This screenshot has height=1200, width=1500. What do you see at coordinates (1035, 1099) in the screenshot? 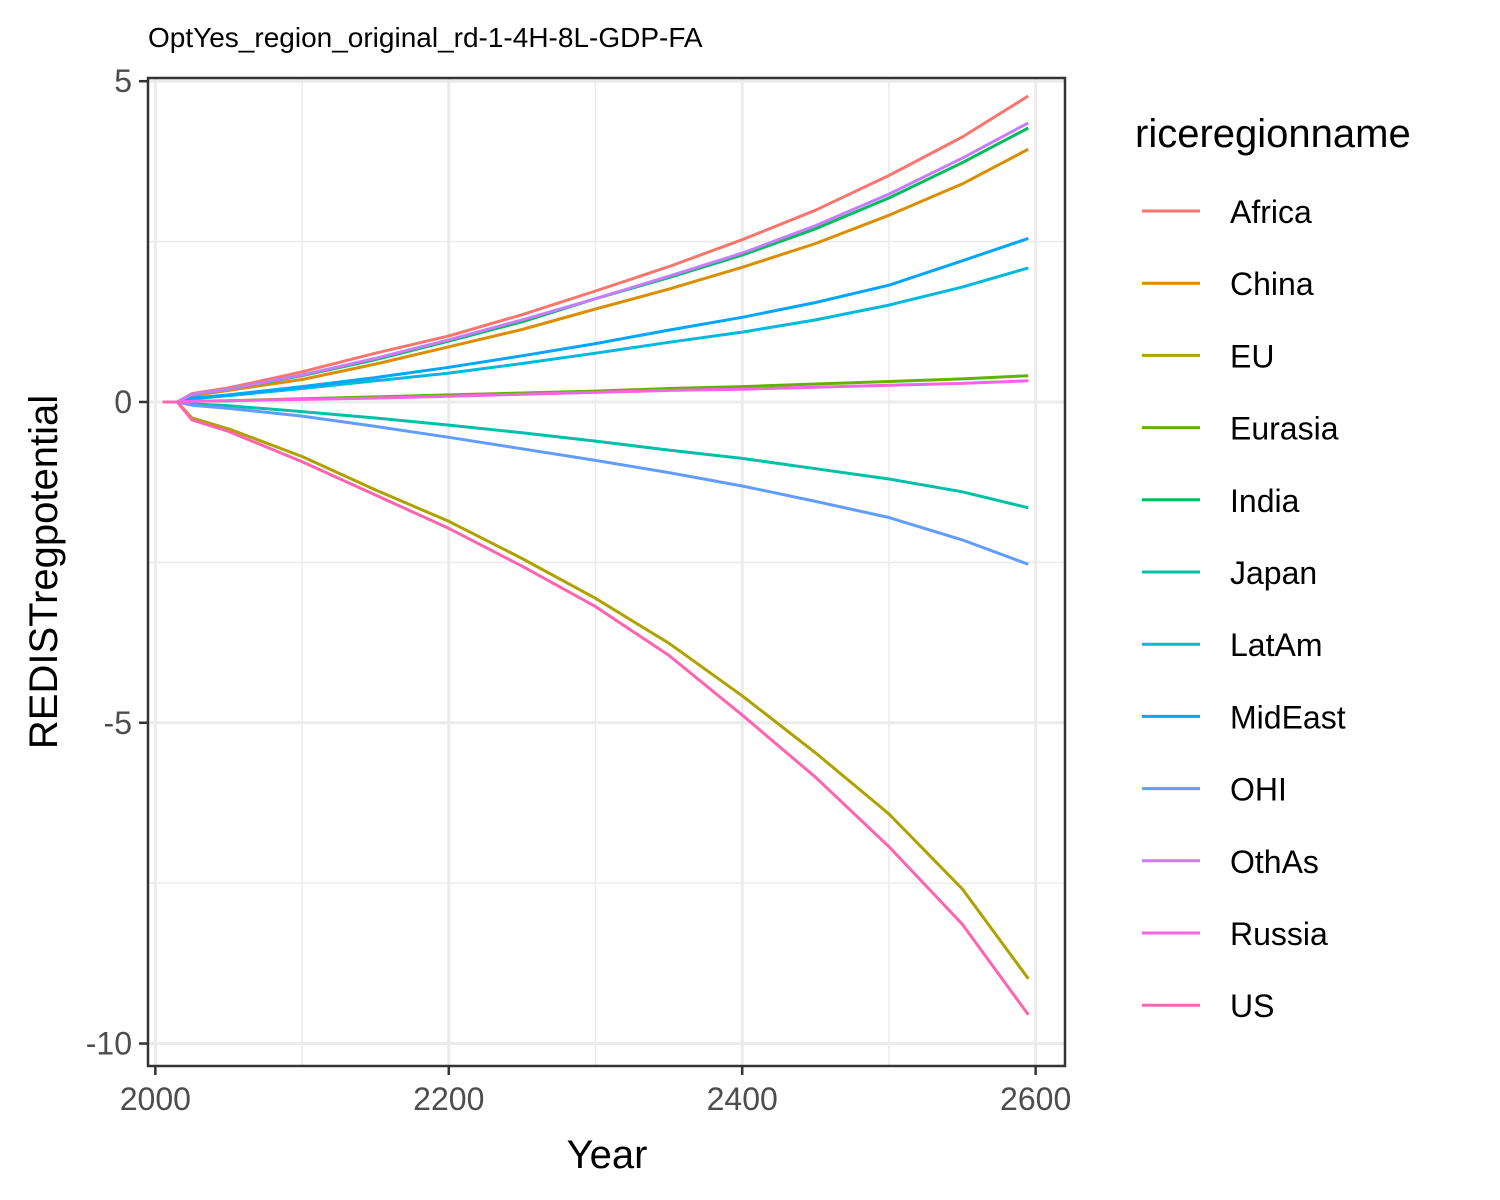
I see `x-tick-label: 2600` at bounding box center [1035, 1099].